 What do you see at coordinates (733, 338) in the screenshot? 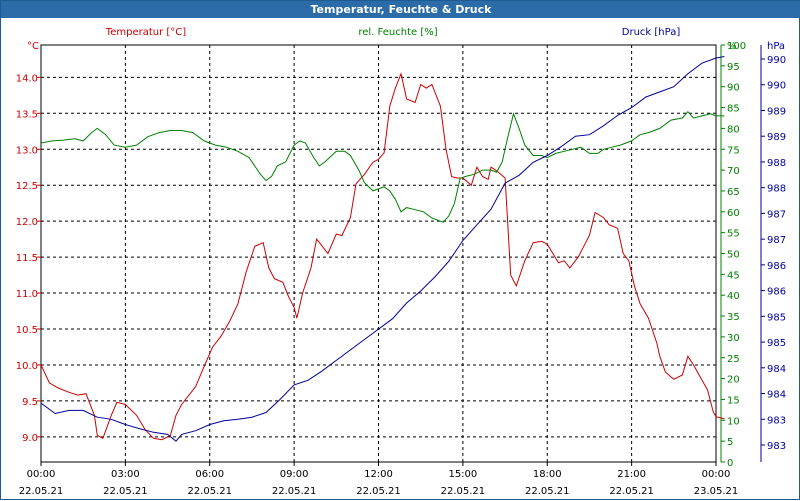
I see `humidity-tick-label: 30` at bounding box center [733, 338].